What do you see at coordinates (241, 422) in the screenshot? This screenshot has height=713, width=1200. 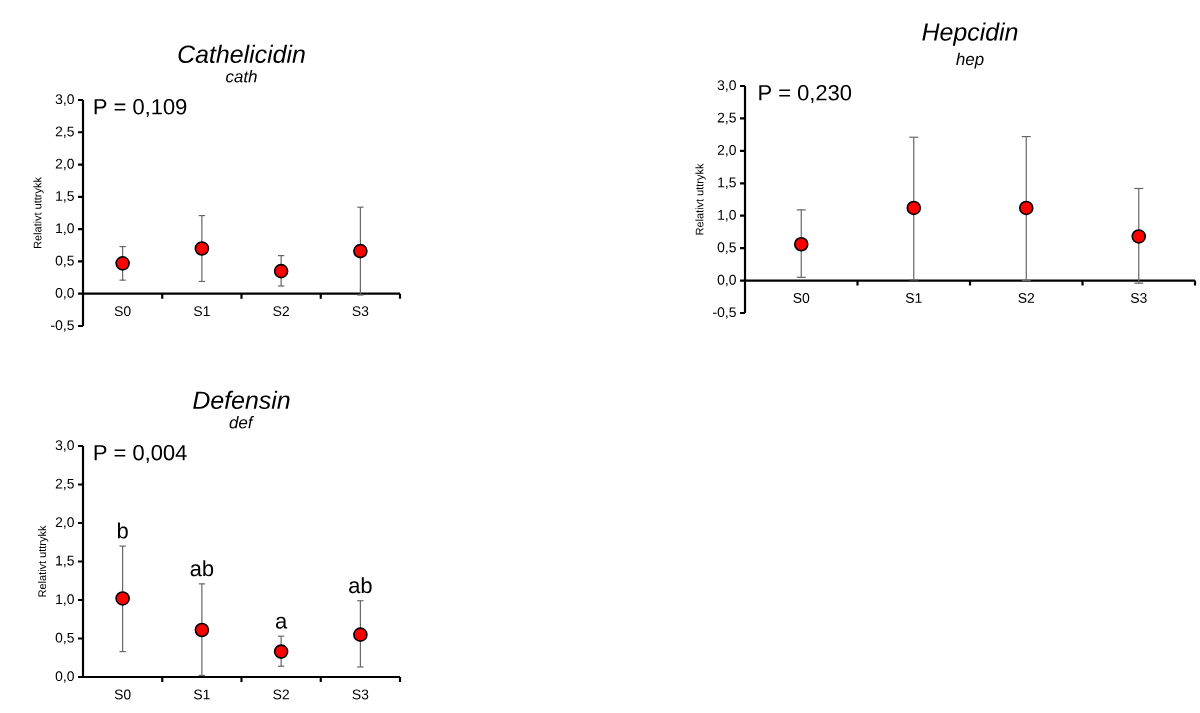 I see `chart-subtitle: def` at bounding box center [241, 422].